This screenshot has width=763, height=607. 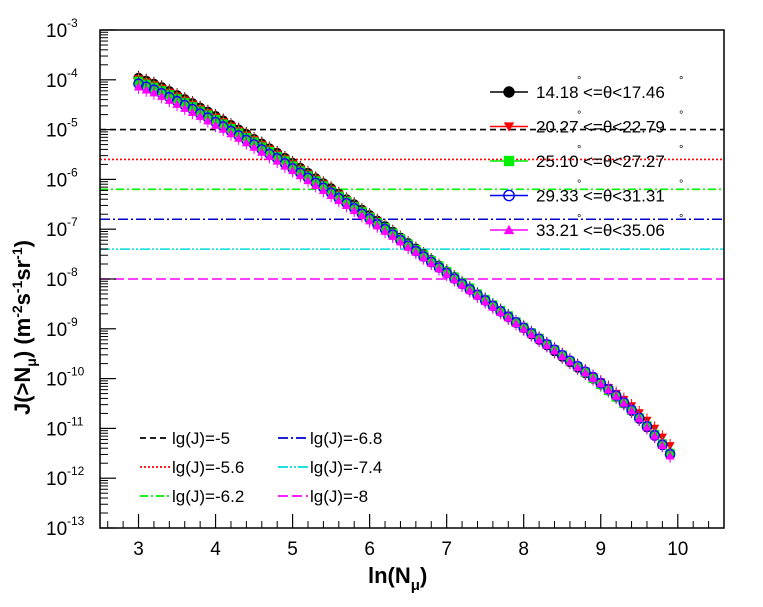 I want to click on legend-label-main: 25.10, so click(x=557, y=161).